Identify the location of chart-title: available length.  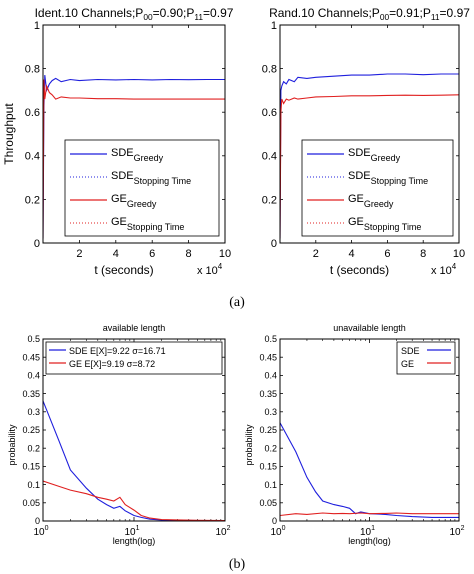
(134, 328).